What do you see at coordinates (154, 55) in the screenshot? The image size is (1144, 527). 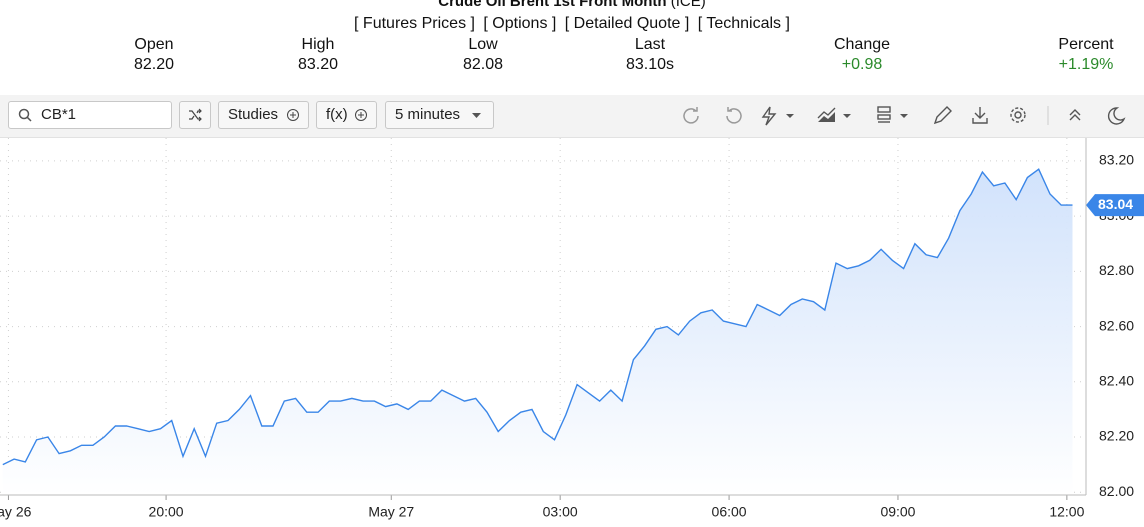 I see `quote-open: Open 82.20` at bounding box center [154, 55].